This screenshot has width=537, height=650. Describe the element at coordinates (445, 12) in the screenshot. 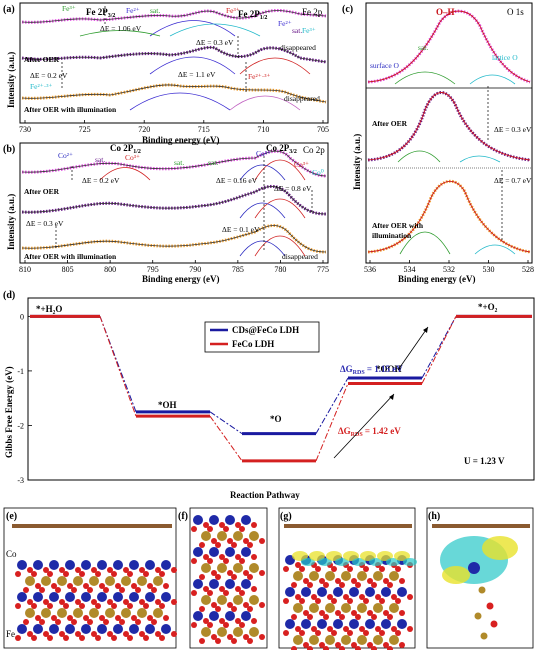

I see `panel-c-oh: O–H` at that location.